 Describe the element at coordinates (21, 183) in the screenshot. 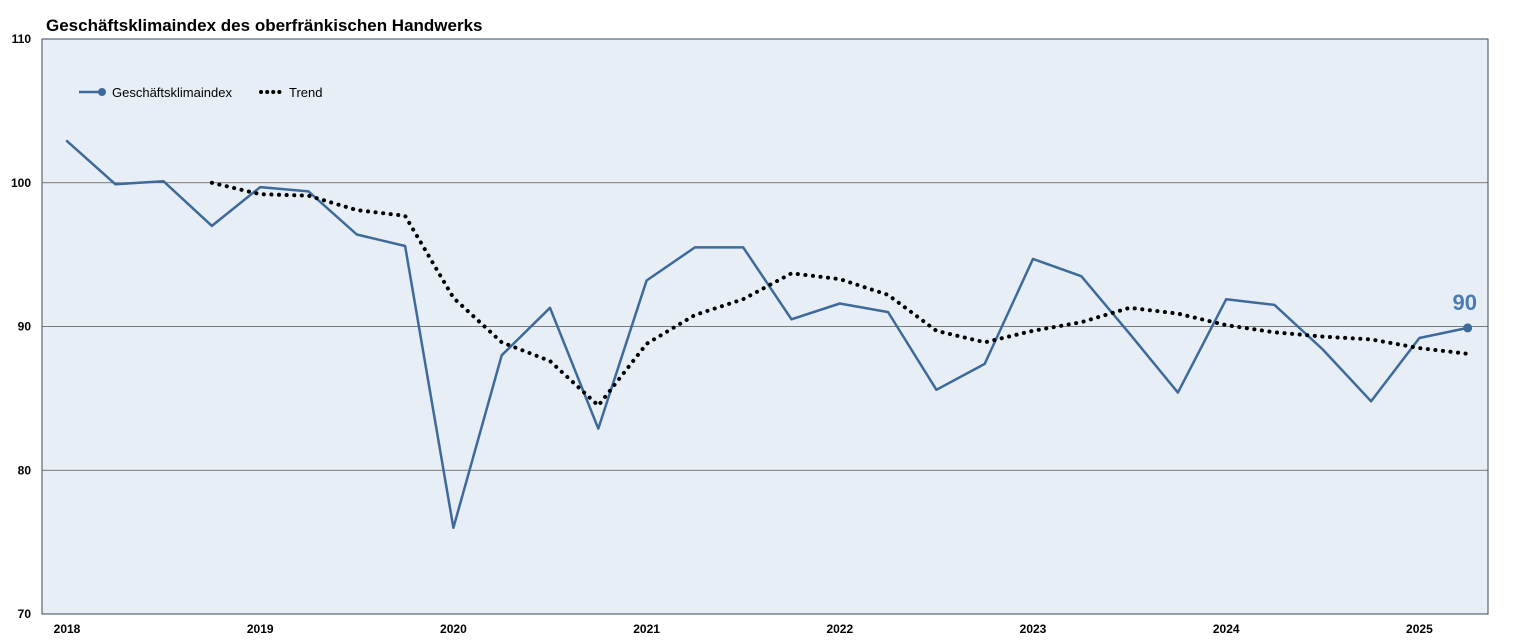

I see `y-tick-label-100: 100` at that location.